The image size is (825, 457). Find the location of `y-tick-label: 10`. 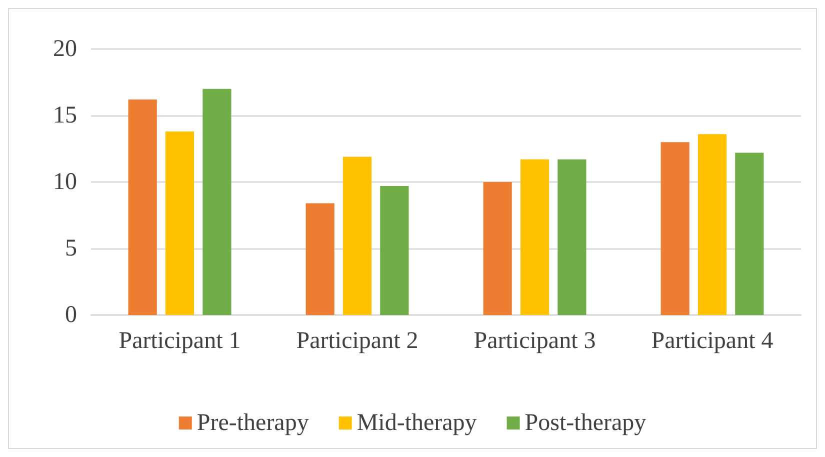

y-tick-label: 10 is located at coordinates (65, 182).